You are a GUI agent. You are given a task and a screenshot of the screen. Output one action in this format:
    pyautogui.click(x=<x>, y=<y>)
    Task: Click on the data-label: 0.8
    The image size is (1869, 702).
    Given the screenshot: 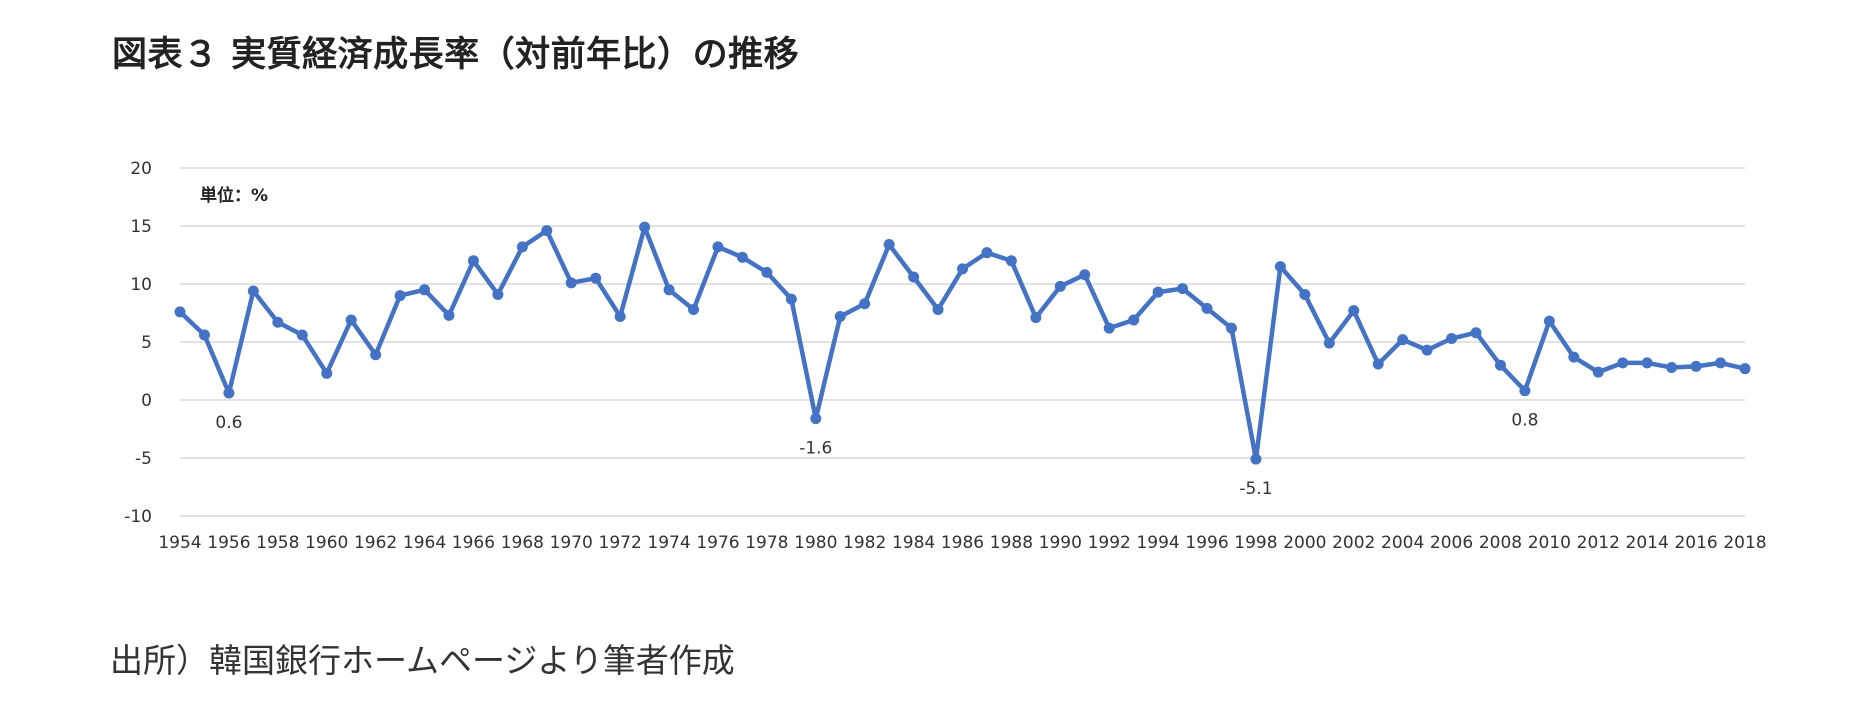 What is the action you would take?
    pyautogui.click(x=1524, y=421)
    